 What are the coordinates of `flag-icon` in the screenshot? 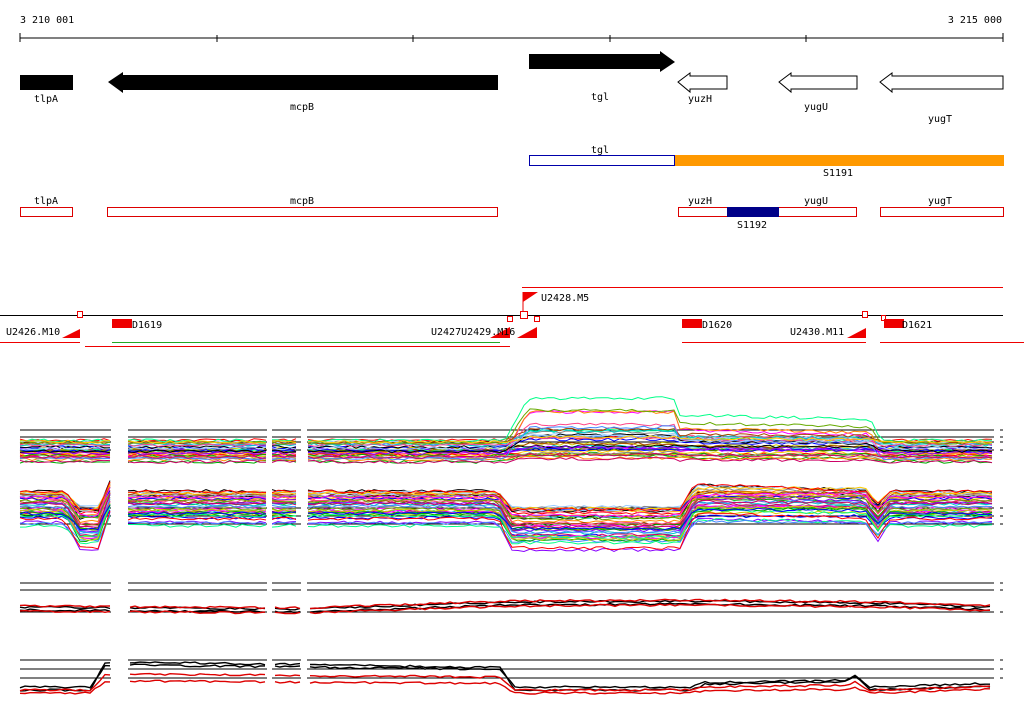 It's located at (530, 297).